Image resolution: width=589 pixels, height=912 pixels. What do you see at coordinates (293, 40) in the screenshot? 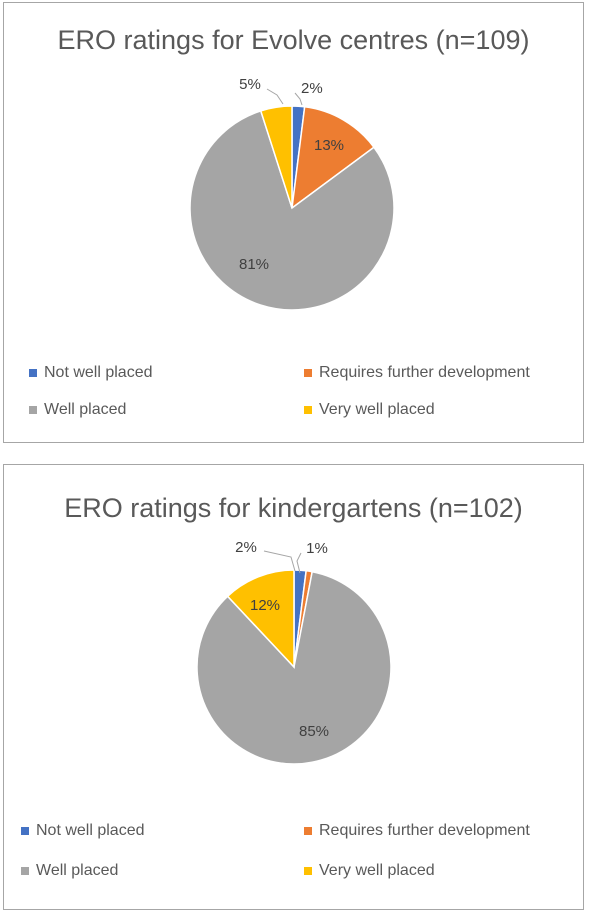
I see `chart-title: ERO ratings for Evolve centres (n=109)` at bounding box center [293, 40].